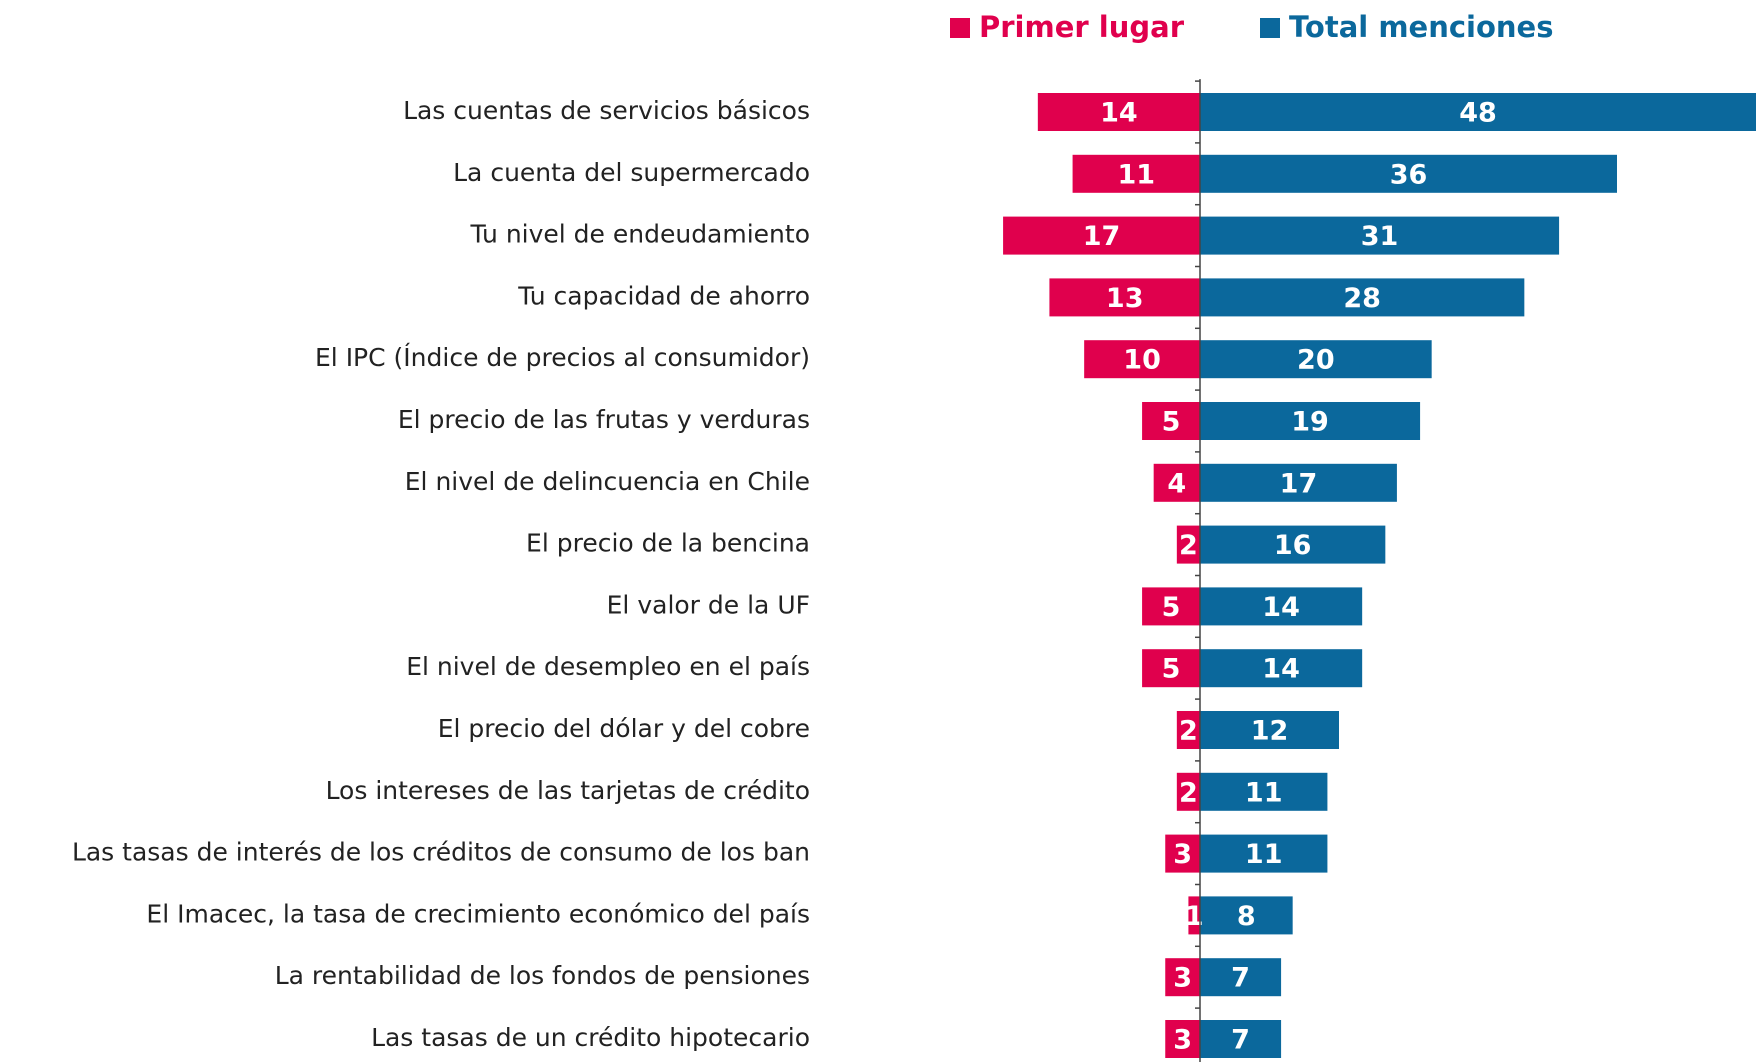 The height and width of the screenshot is (1062, 1756). I want to click on category-label: El nivel de delincuencia en Chile, so click(607, 481).